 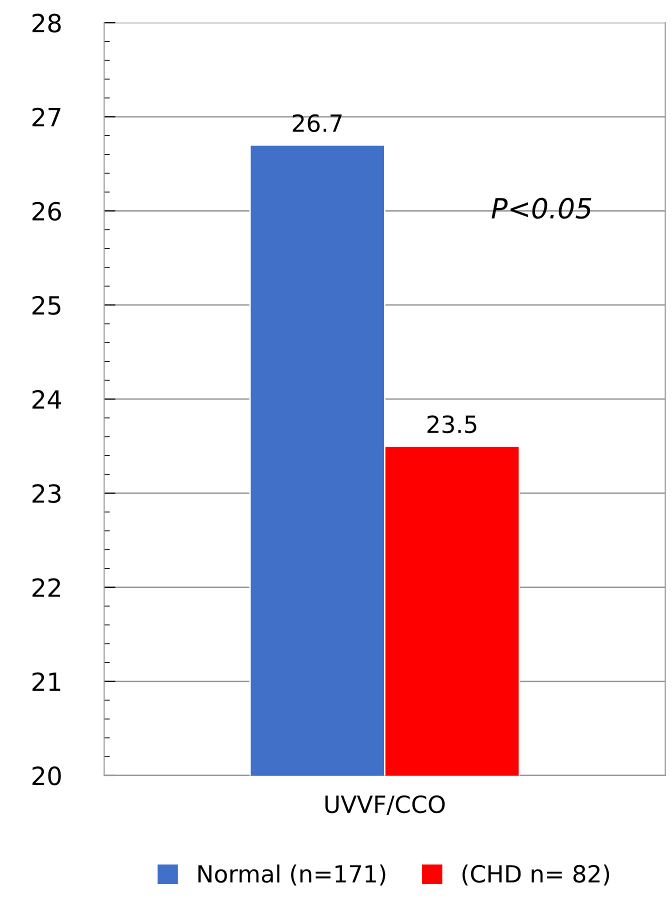 I want to click on legend-label: (CHD n= 82), so click(x=536, y=875).